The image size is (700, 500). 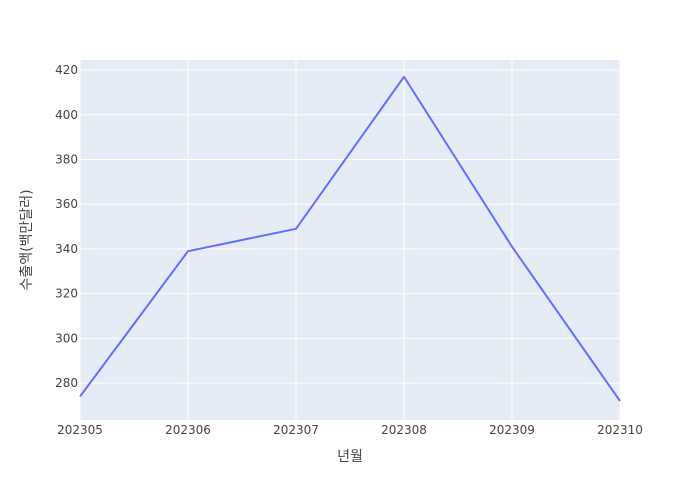 I want to click on x-tick-label: 202305, so click(x=80, y=430).